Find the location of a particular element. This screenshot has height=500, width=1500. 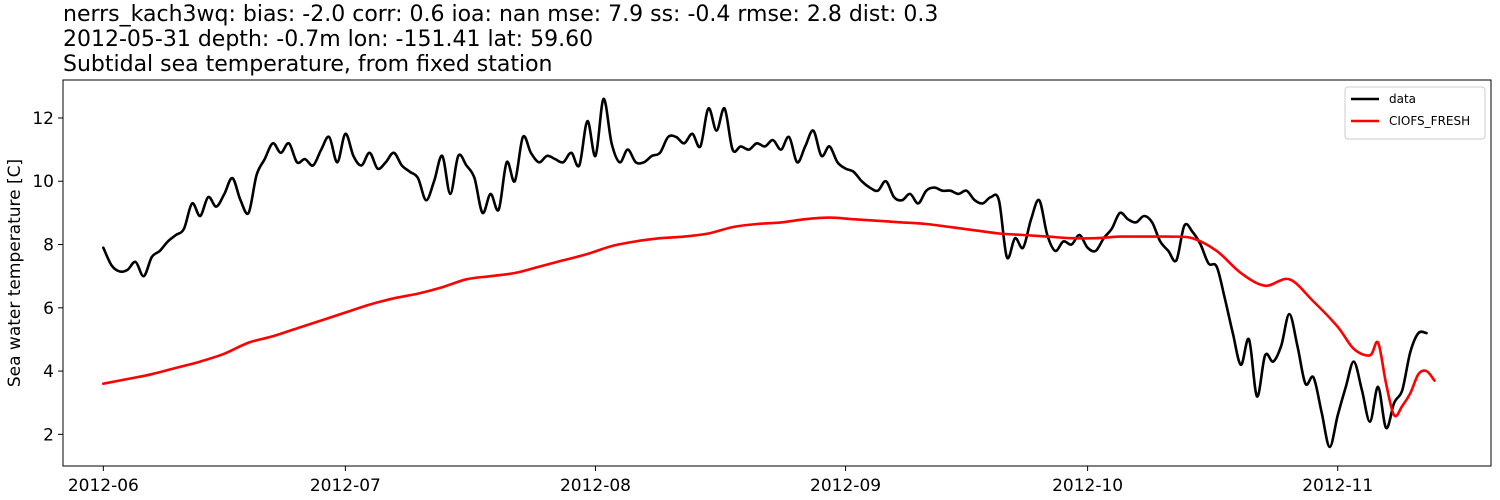

legend: data CIOFS_FRESH is located at coordinates (1415, 113).